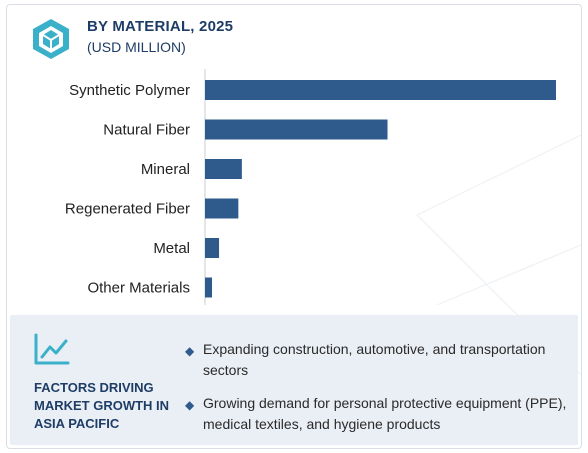 This screenshot has width=588, height=453. Describe the element at coordinates (52, 349) in the screenshot. I see `trend-line-icon` at that location.